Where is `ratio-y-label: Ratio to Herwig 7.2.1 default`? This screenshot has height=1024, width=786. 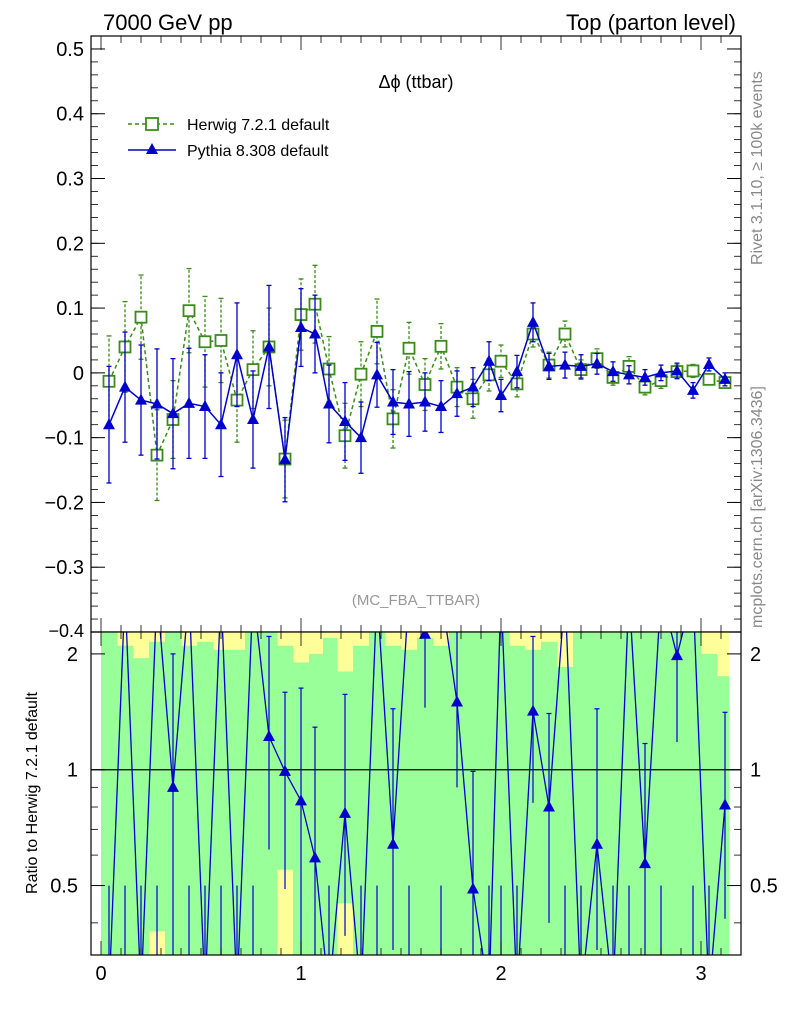
ratio-y-label: Ratio to Herwig 7.2.1 default is located at coordinates (32, 793).